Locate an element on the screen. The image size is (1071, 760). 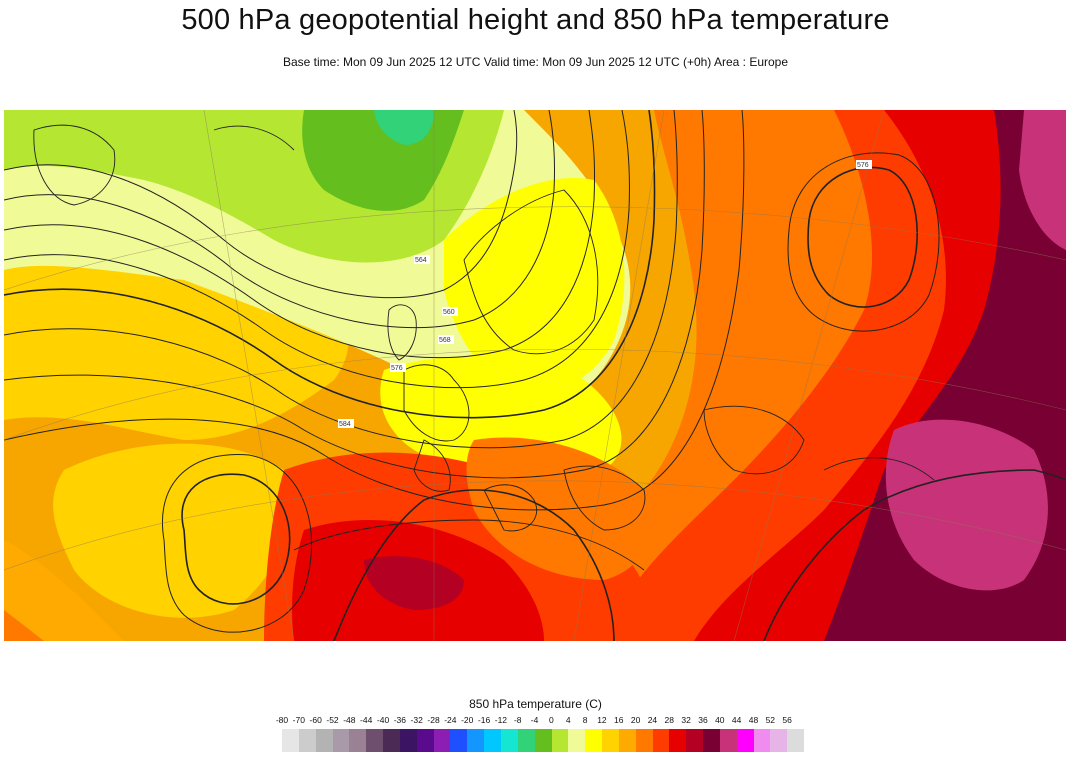
legend-tick-label: 32 is located at coordinates (686, 720).